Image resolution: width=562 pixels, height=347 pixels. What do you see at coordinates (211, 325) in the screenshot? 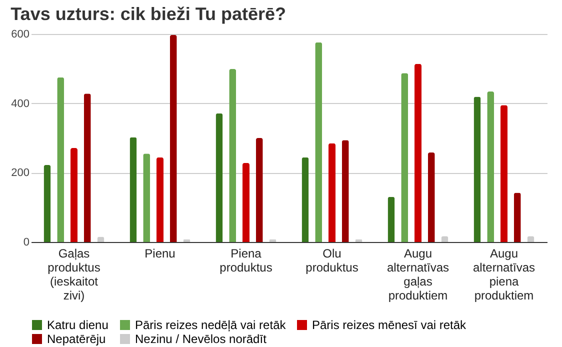
I see `legend-label: Pāris reizes nedēļā vai retāk` at bounding box center [211, 325].